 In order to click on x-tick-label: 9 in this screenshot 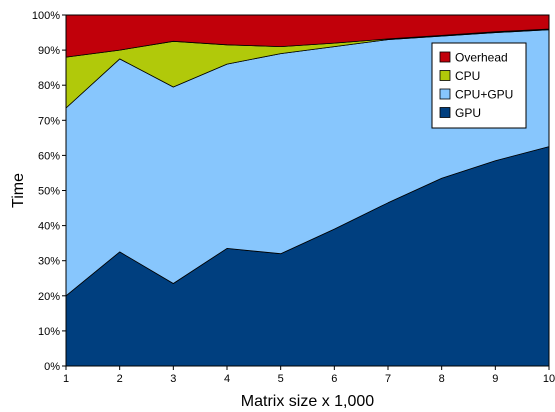, I will do `click(495, 379)`.